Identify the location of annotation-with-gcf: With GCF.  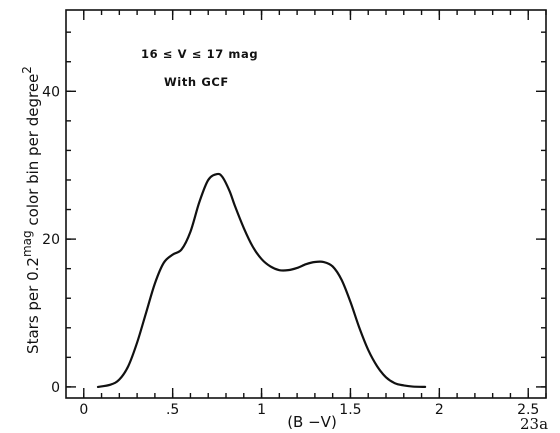
(196, 82).